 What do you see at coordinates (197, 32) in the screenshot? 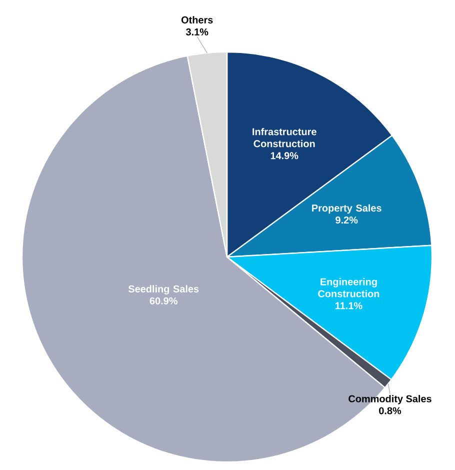
I see `data-label: 3.1%` at bounding box center [197, 32].